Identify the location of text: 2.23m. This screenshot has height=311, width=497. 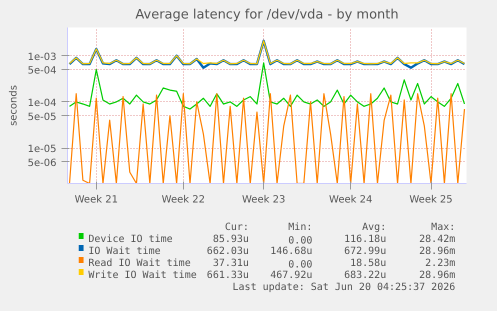
(440, 263).